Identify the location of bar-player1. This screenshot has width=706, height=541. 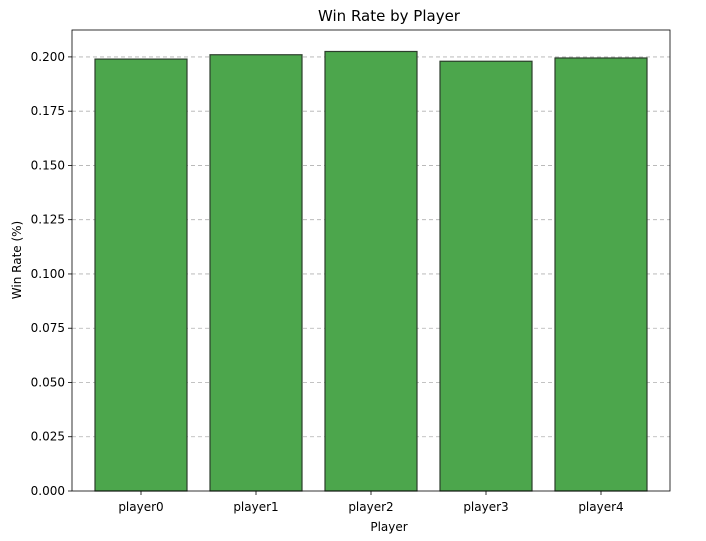
(256, 273).